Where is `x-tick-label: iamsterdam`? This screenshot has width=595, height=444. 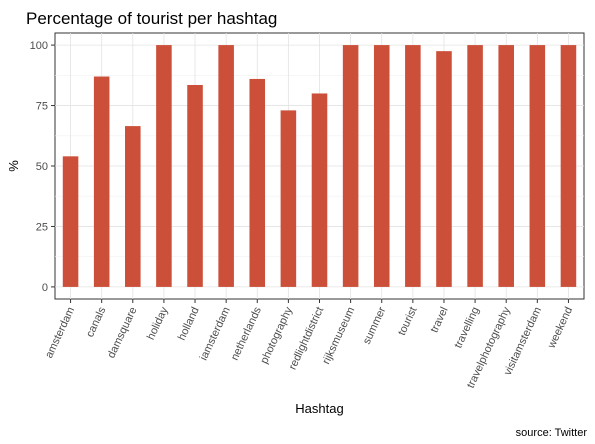
x-tick-label: iamsterdam is located at coordinates (215, 333).